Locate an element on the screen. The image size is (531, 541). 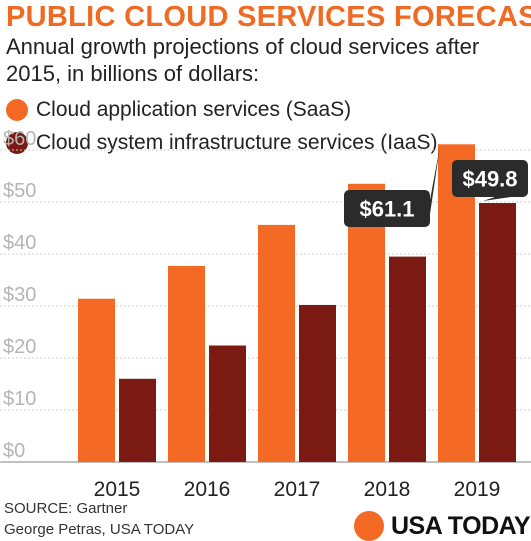
x-tick-label: 2015 is located at coordinates (117, 489).